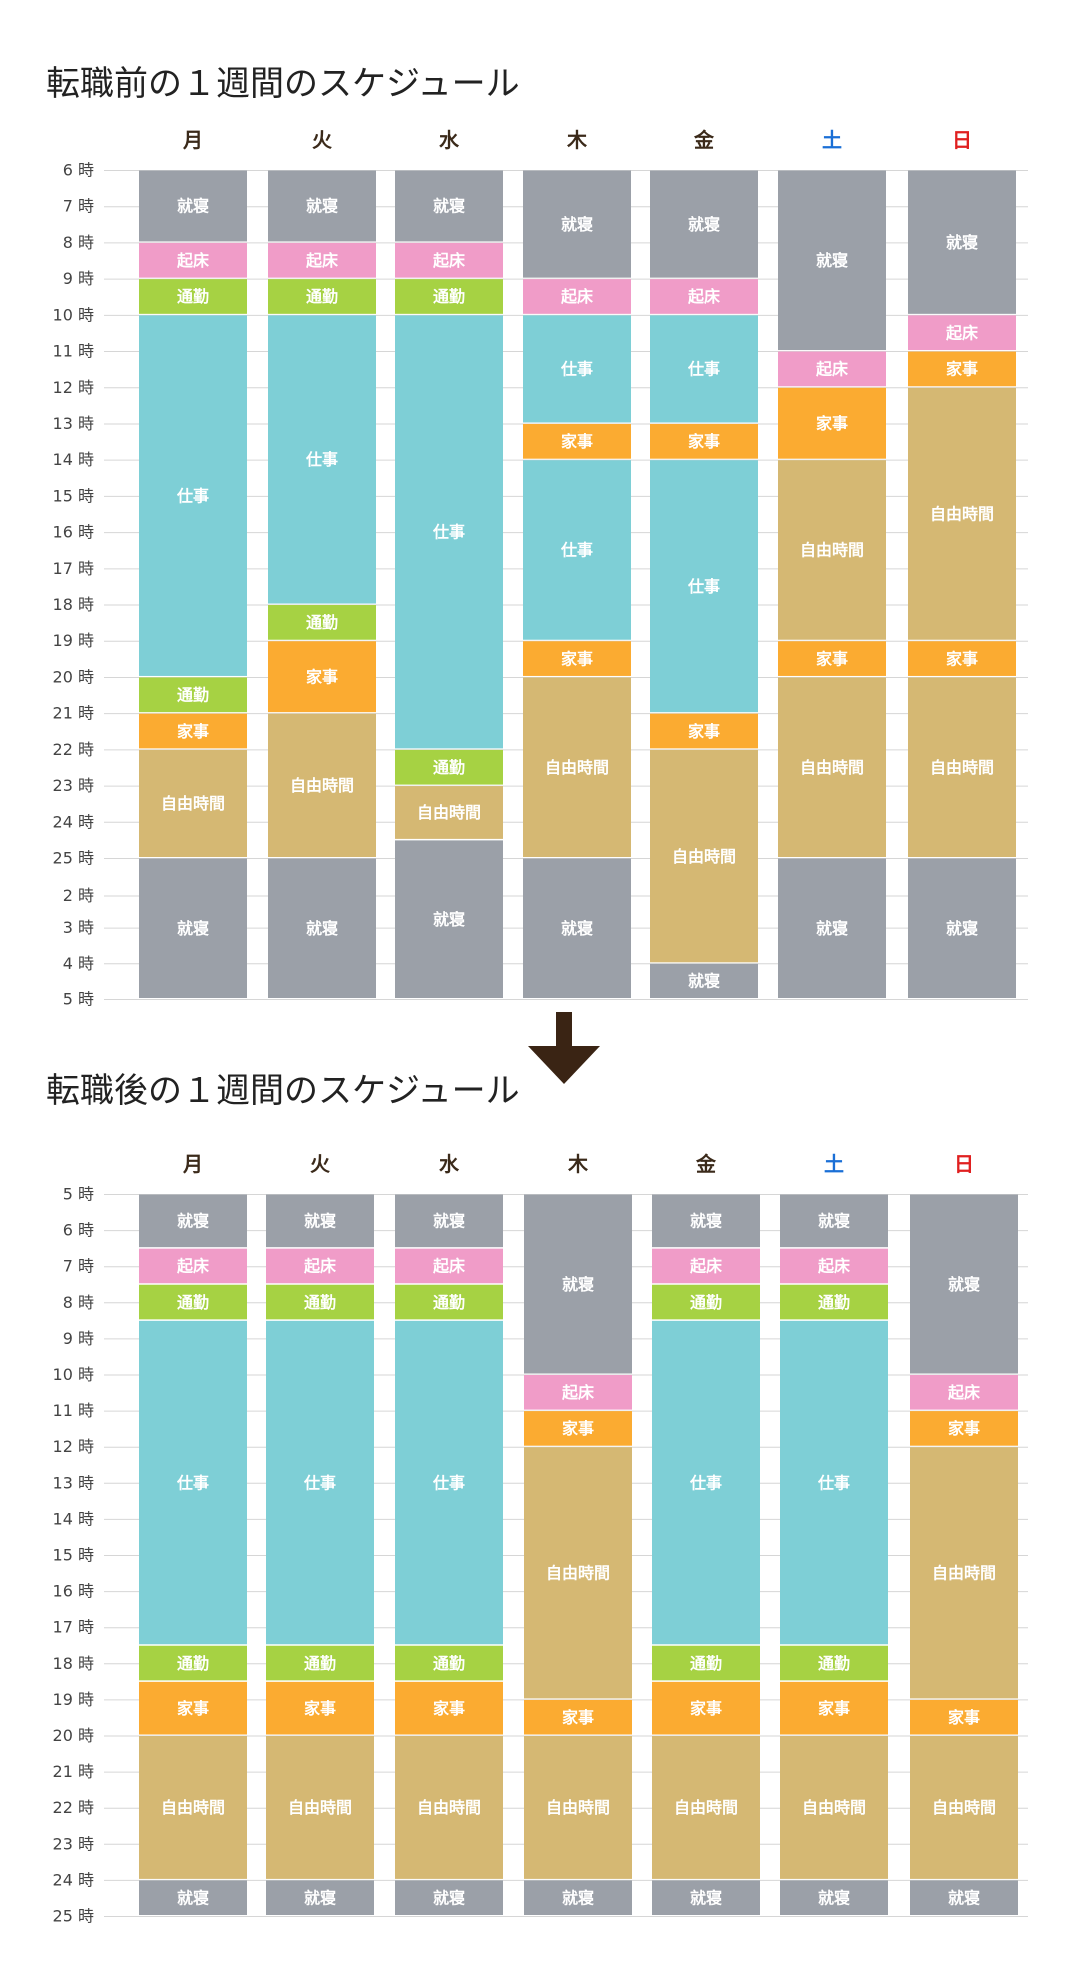 Image resolution: width=1077 pixels, height=1976 pixels. Describe the element at coordinates (564, 1048) in the screenshot. I see `down-arrow-icon` at that location.